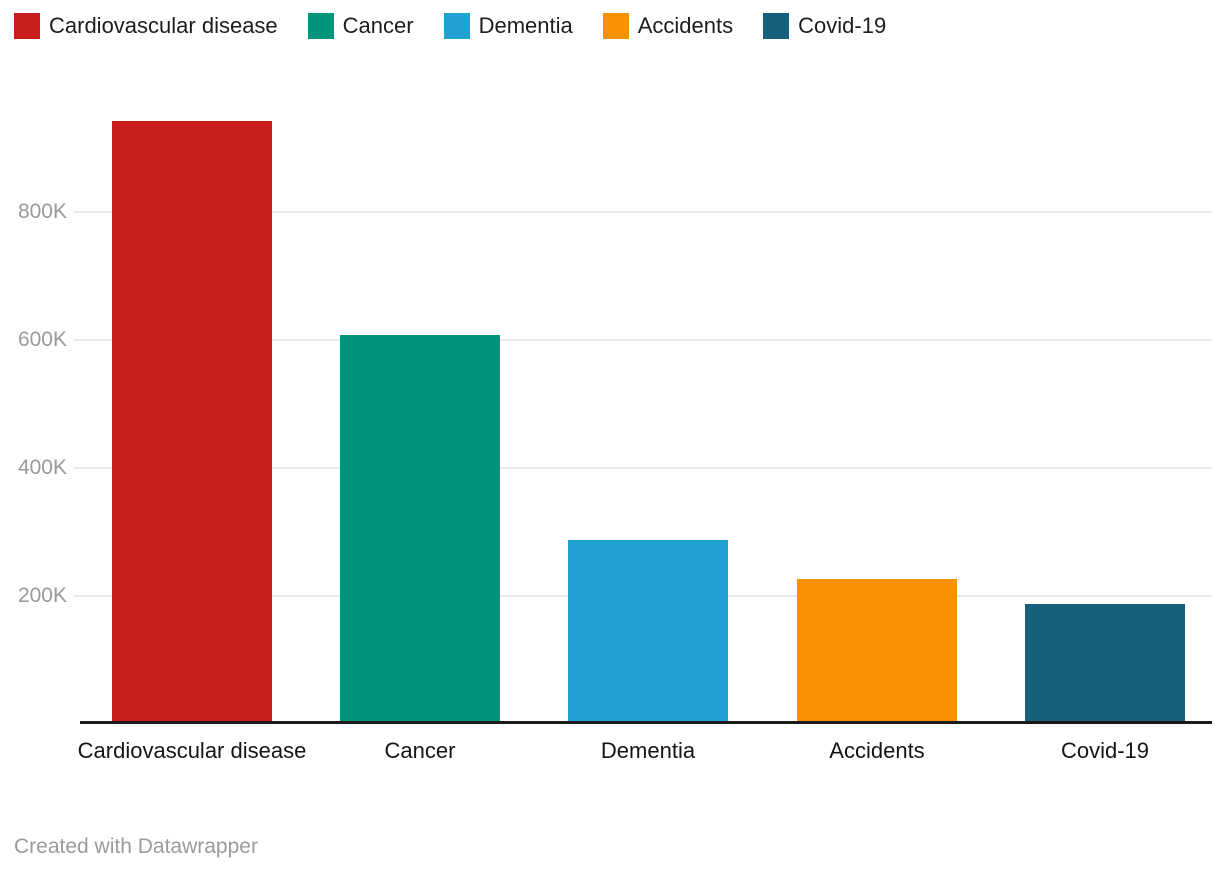 This screenshot has height=872, width=1220. What do you see at coordinates (525, 25) in the screenshot?
I see `legend-label: Dementia` at bounding box center [525, 25].